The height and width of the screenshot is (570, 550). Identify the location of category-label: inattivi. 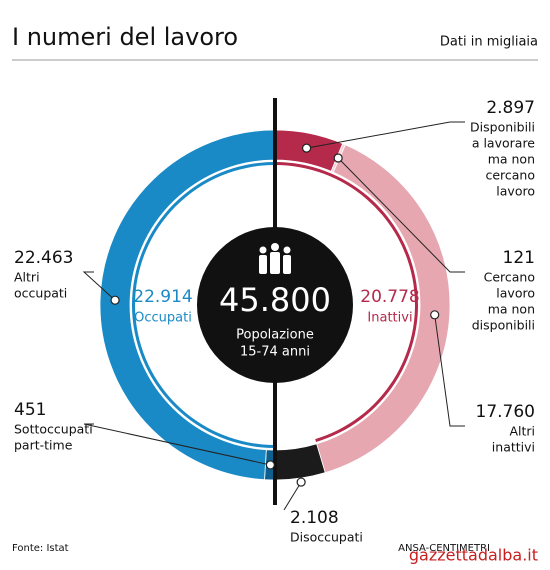
(513, 447).